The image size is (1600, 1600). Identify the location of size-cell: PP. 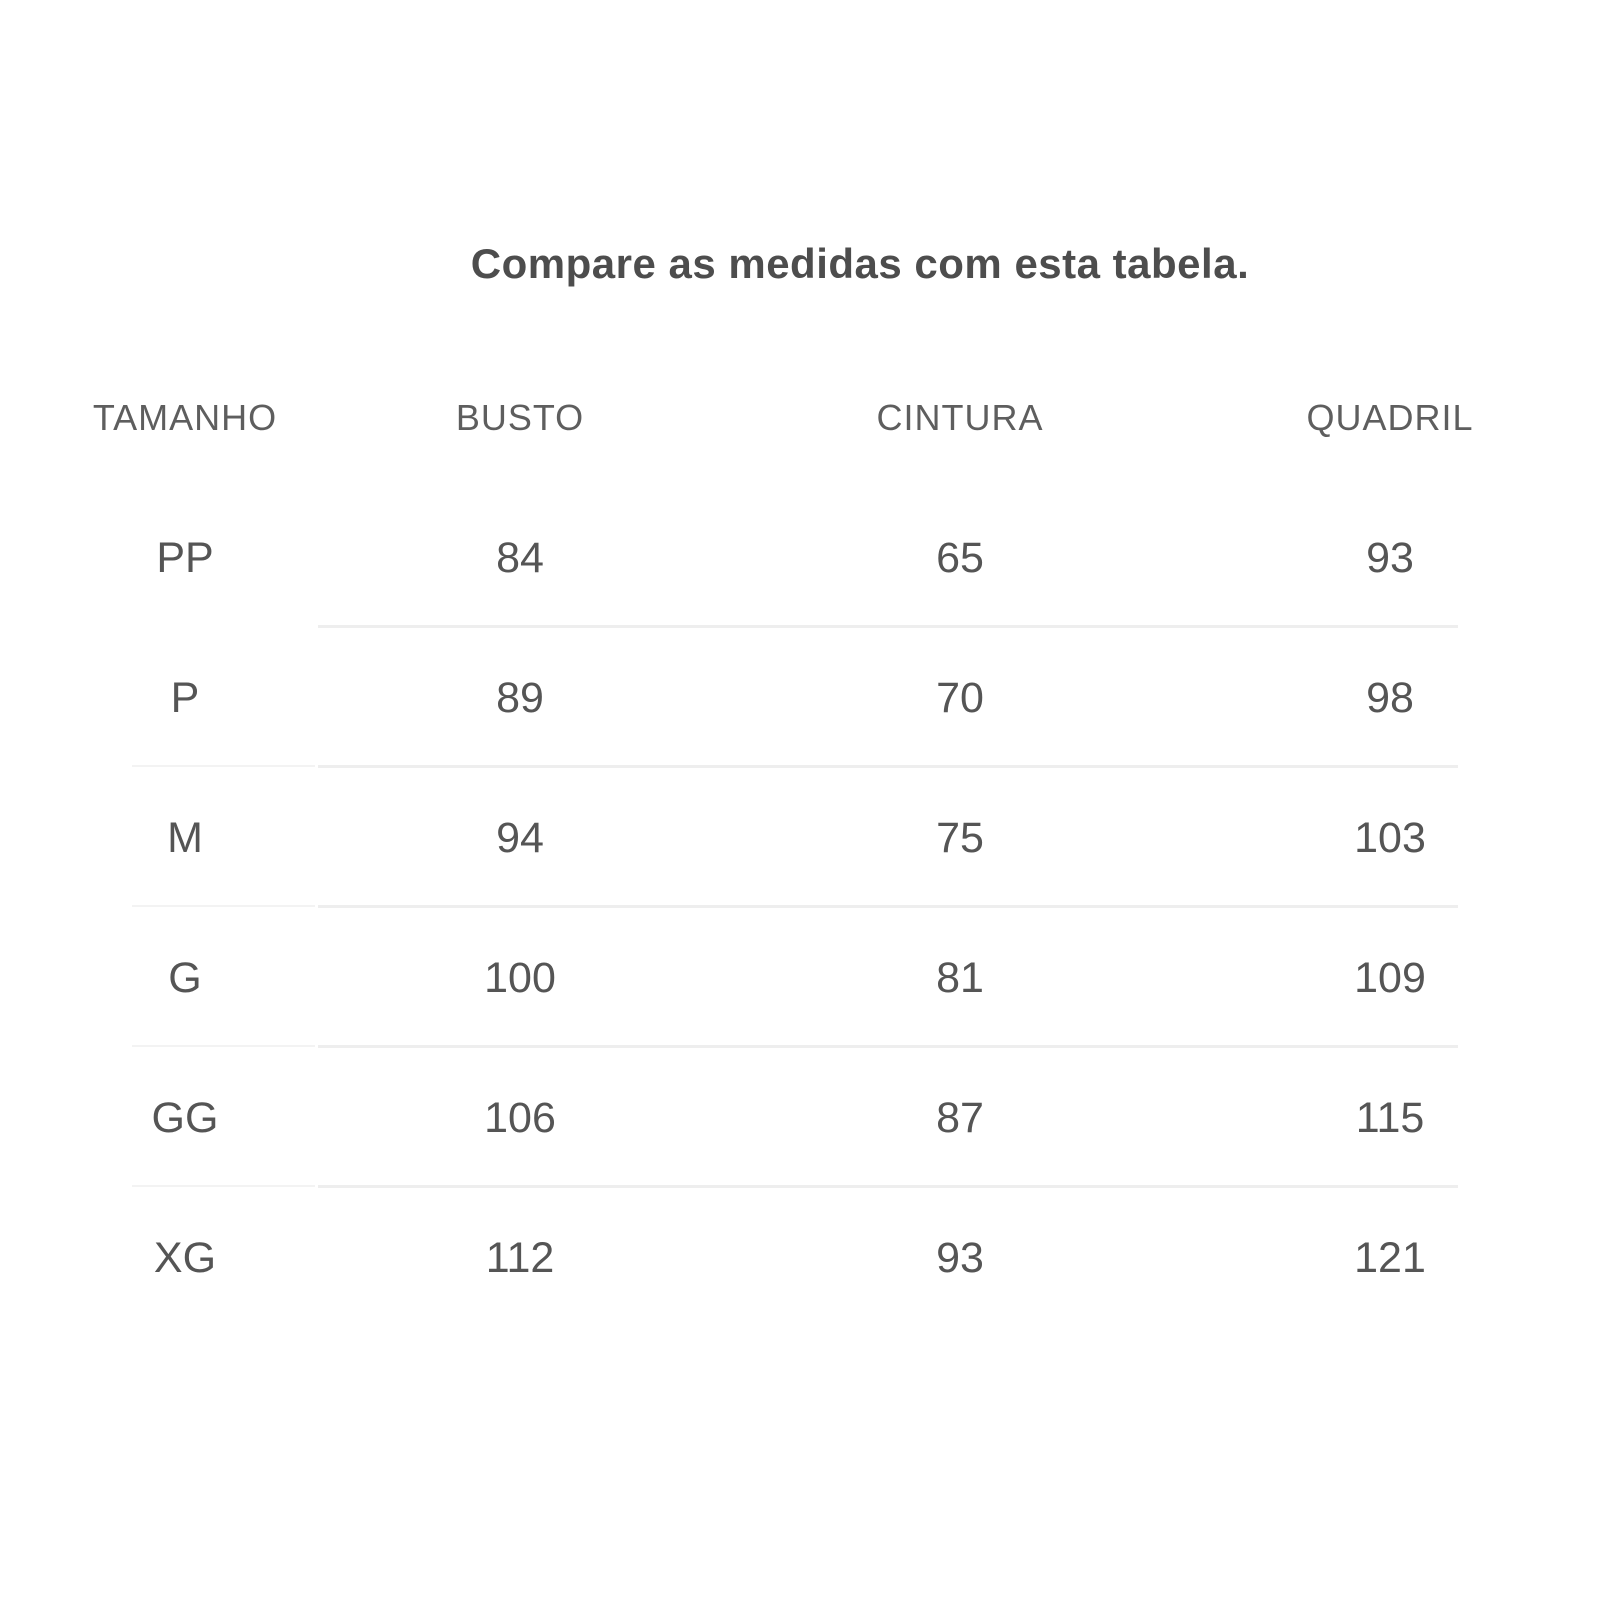
(185, 557).